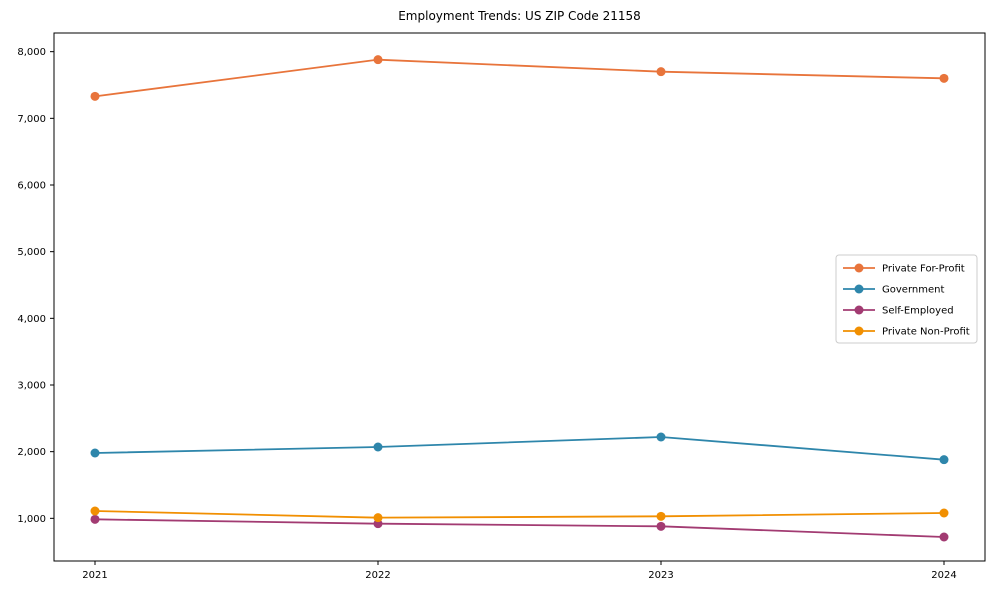  What do you see at coordinates (923, 269) in the screenshot?
I see `legend-label: Private For-Profit` at bounding box center [923, 269].